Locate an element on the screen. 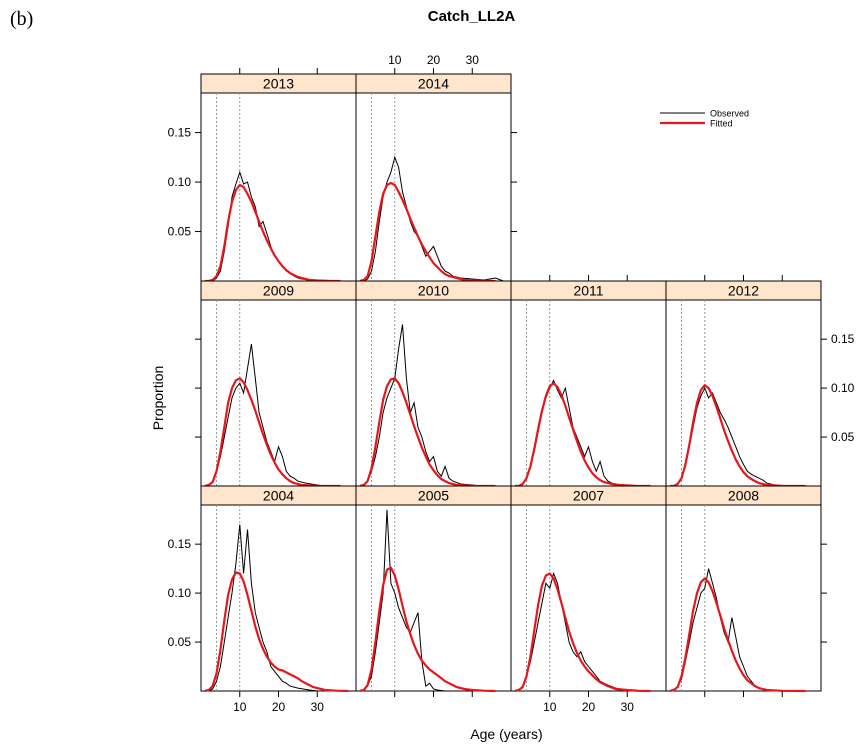 Image resolution: width=863 pixels, height=753 pixels. panel-strip-label-2009: 2009 is located at coordinates (278, 291).